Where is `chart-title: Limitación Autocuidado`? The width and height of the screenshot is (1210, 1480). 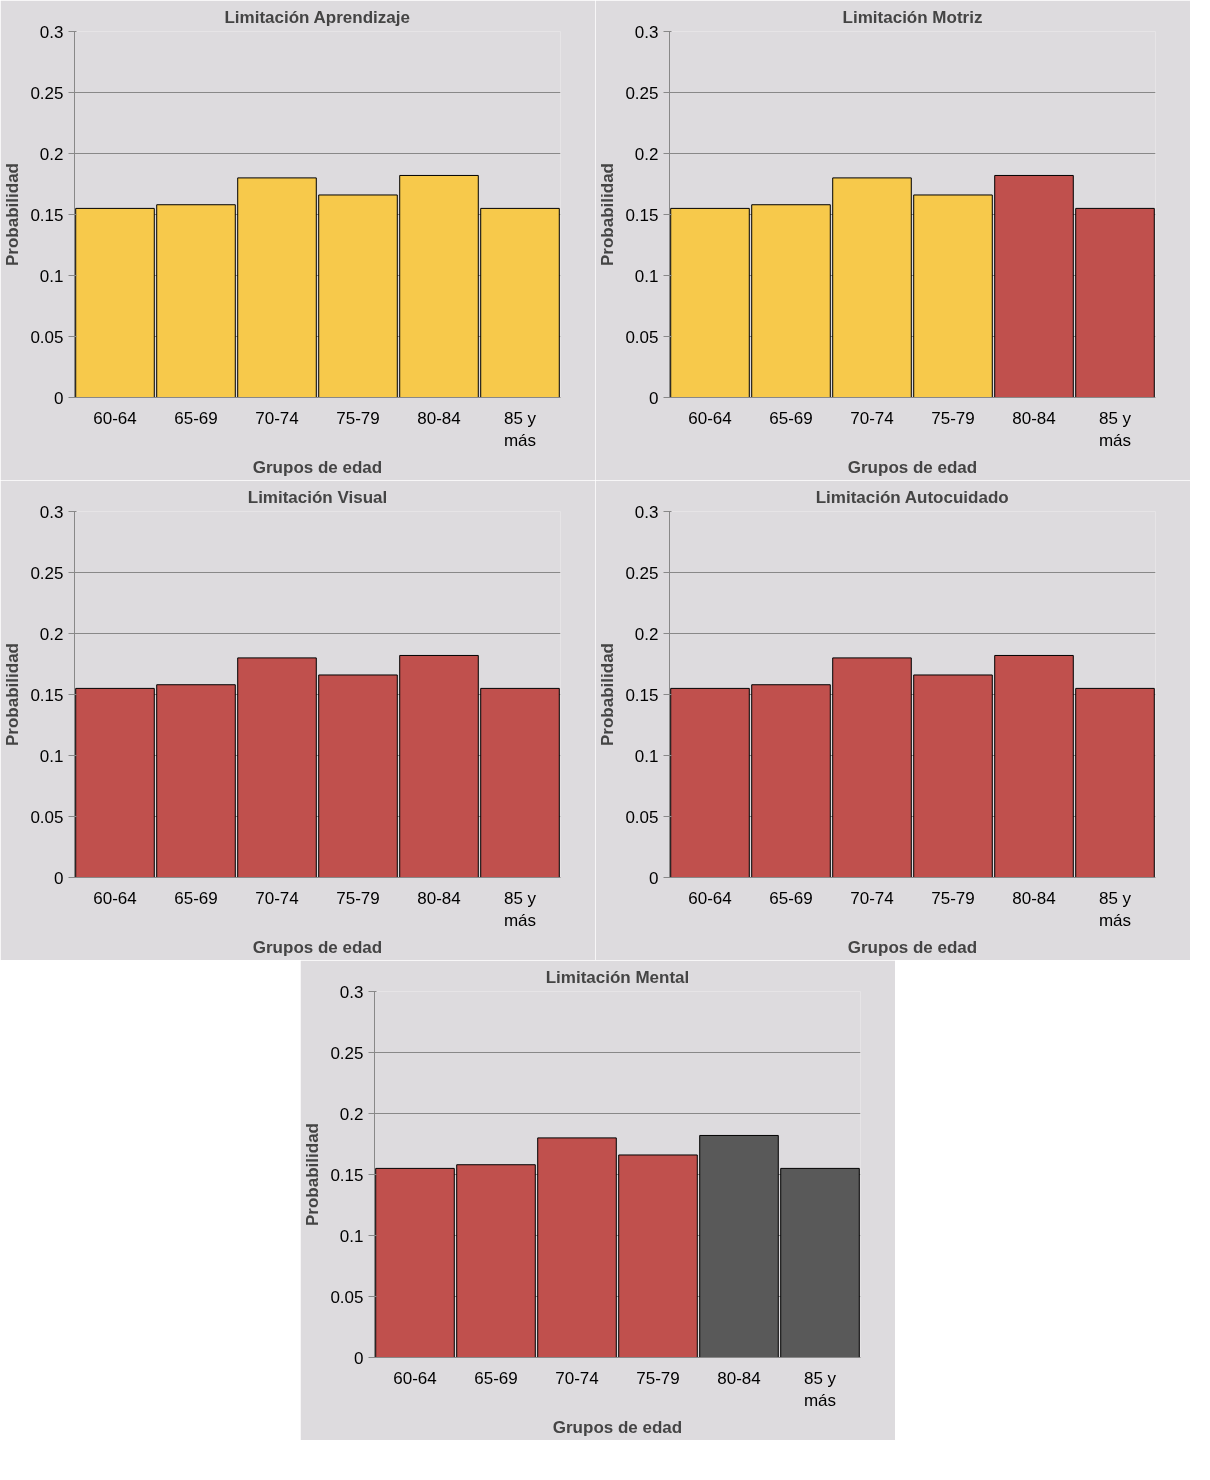
chart-title: Limitación Autocuidado is located at coordinates (912, 497).